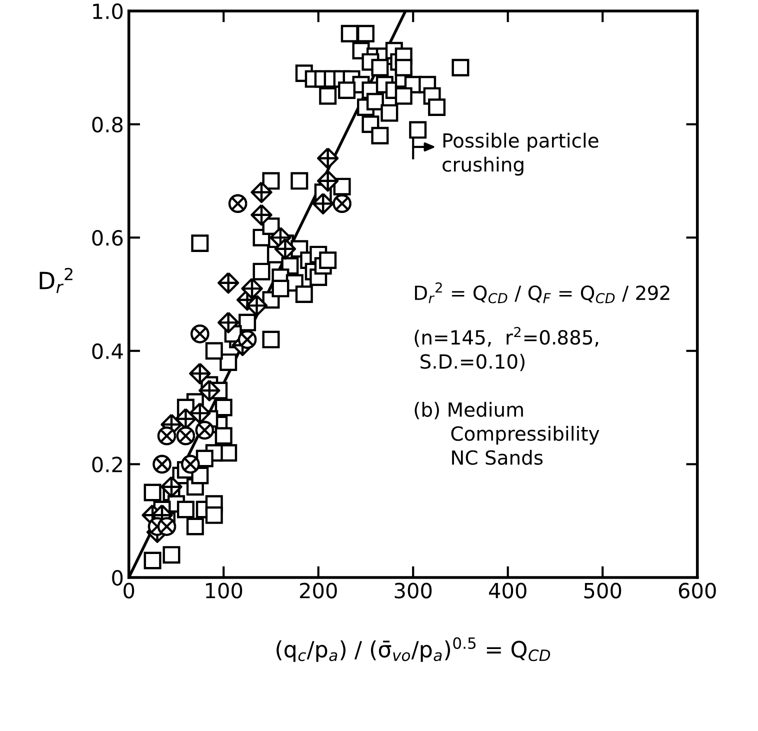 The height and width of the screenshot is (731, 758). What do you see at coordinates (107, 238) in the screenshot?
I see `y-tick-label: 0.6` at bounding box center [107, 238].